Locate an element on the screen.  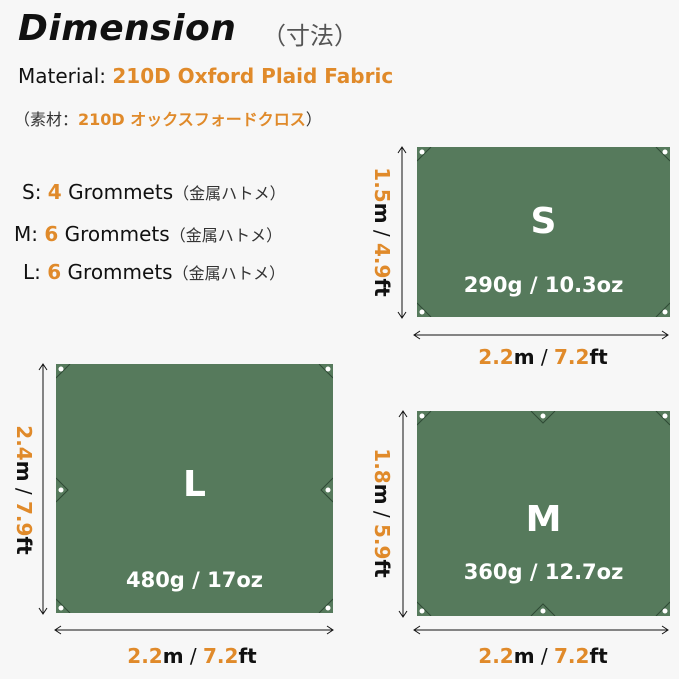
width-l: 2.2m / 7.2ft is located at coordinates (191, 656).